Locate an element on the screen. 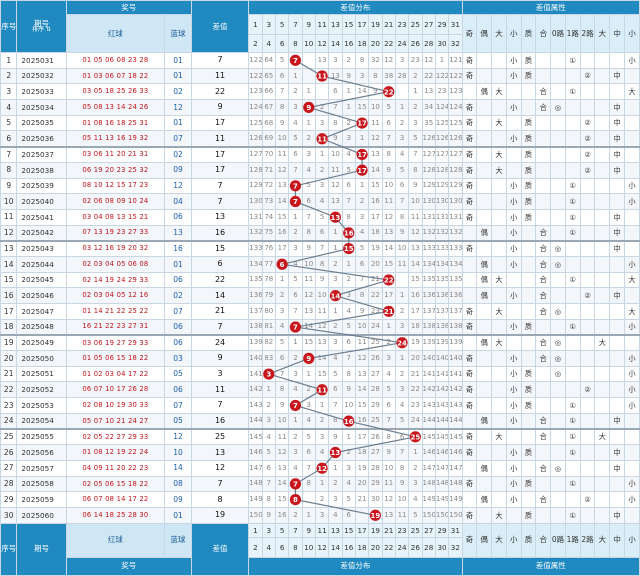 Image resolution: width=640 pixels, height=576 pixels. row-dist-cell: 8 is located at coordinates (348, 217).